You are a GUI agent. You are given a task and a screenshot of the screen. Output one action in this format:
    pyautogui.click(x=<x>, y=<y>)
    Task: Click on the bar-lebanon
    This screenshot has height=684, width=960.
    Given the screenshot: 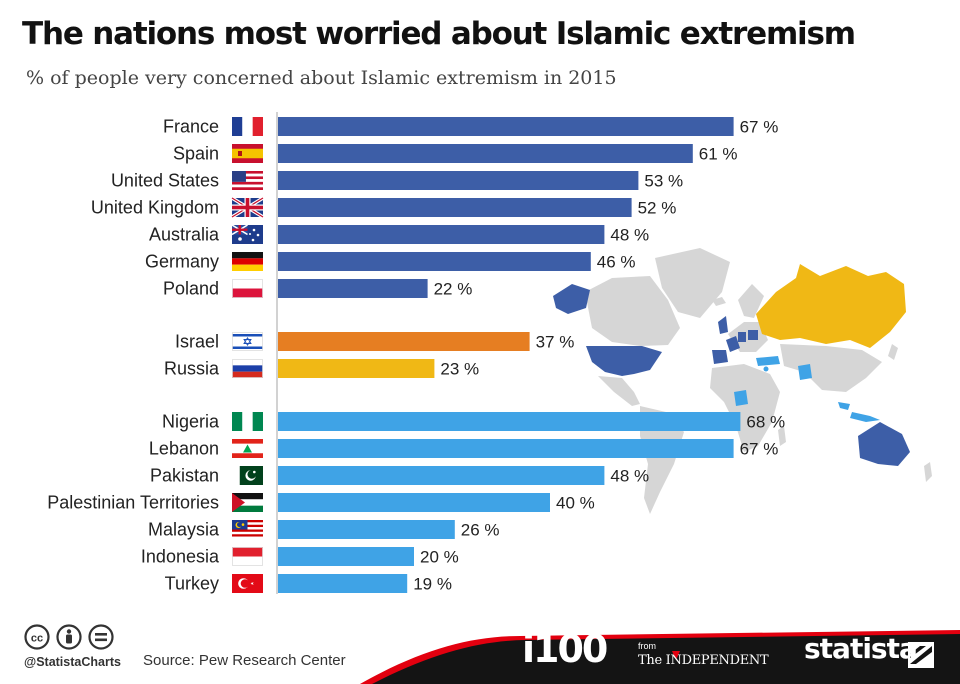 What is the action you would take?
    pyautogui.click(x=506, y=448)
    